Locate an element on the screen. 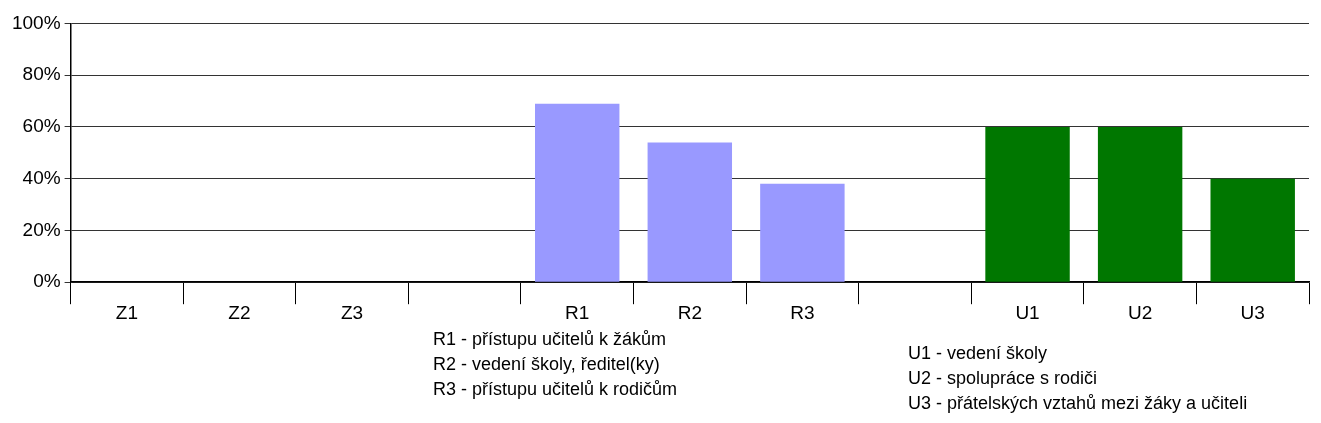 This screenshot has width=1321, height=423. y-tick-label: 20% is located at coordinates (41, 229).